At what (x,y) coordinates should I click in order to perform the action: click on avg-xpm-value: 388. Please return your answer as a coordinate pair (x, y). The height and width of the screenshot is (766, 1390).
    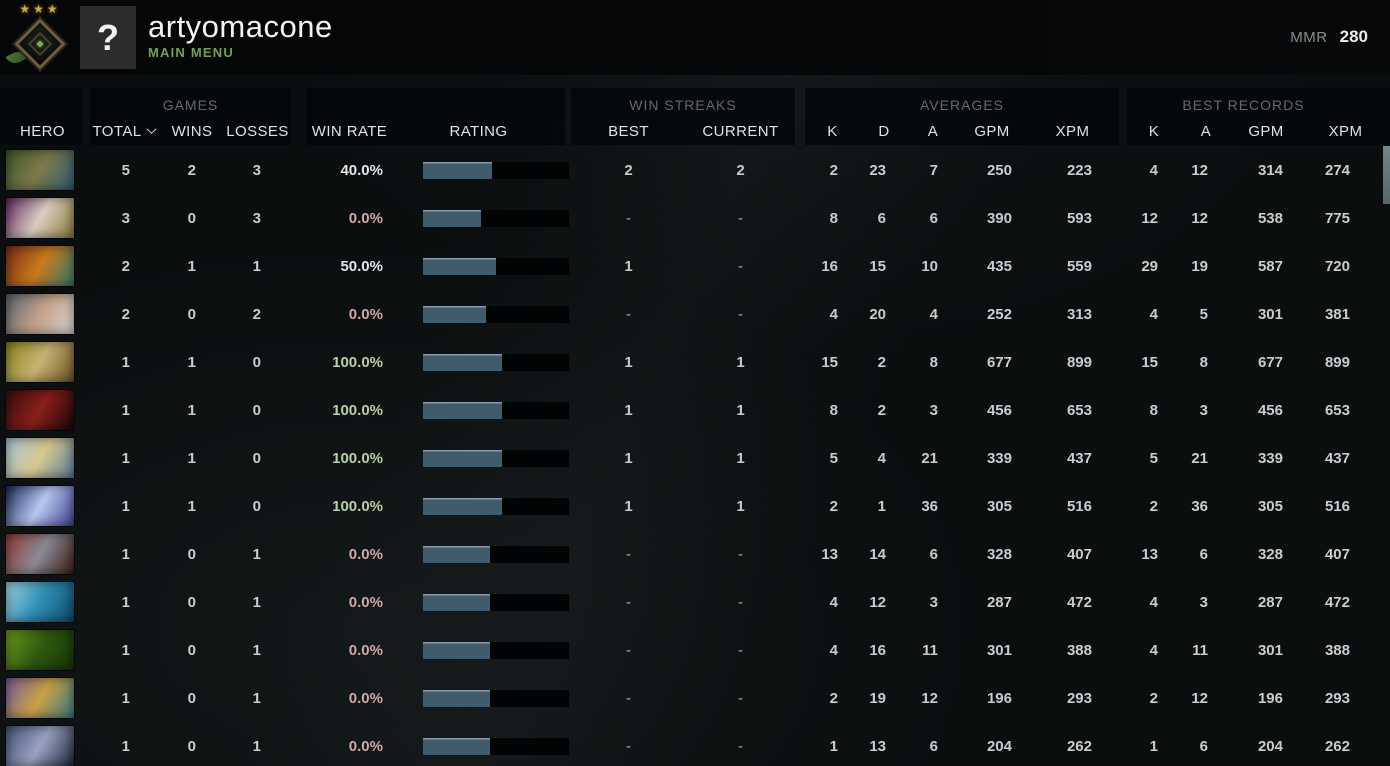
    Looking at the image, I should click on (1079, 650).